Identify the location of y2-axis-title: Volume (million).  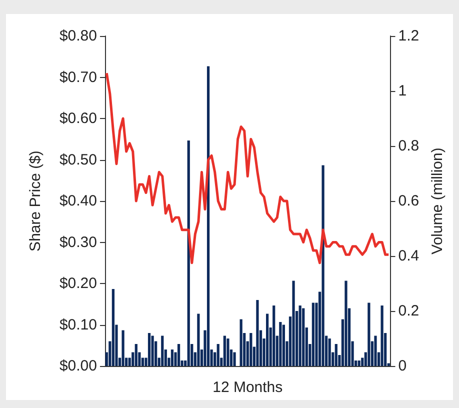
(437, 201).